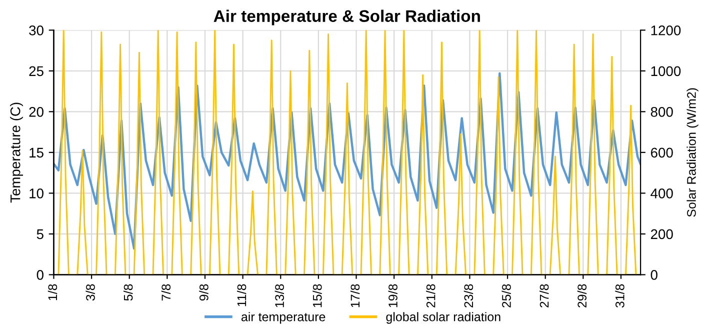  Describe the element at coordinates (283, 318) in the screenshot. I see `legend-label: air temperature` at that location.